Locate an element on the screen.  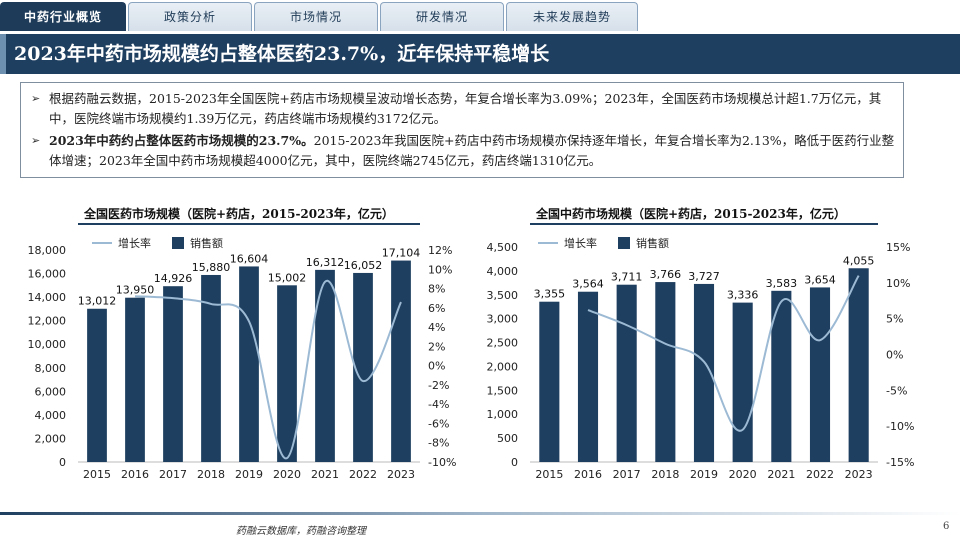
y2-tick-label: -8% is located at coordinates (438, 443).